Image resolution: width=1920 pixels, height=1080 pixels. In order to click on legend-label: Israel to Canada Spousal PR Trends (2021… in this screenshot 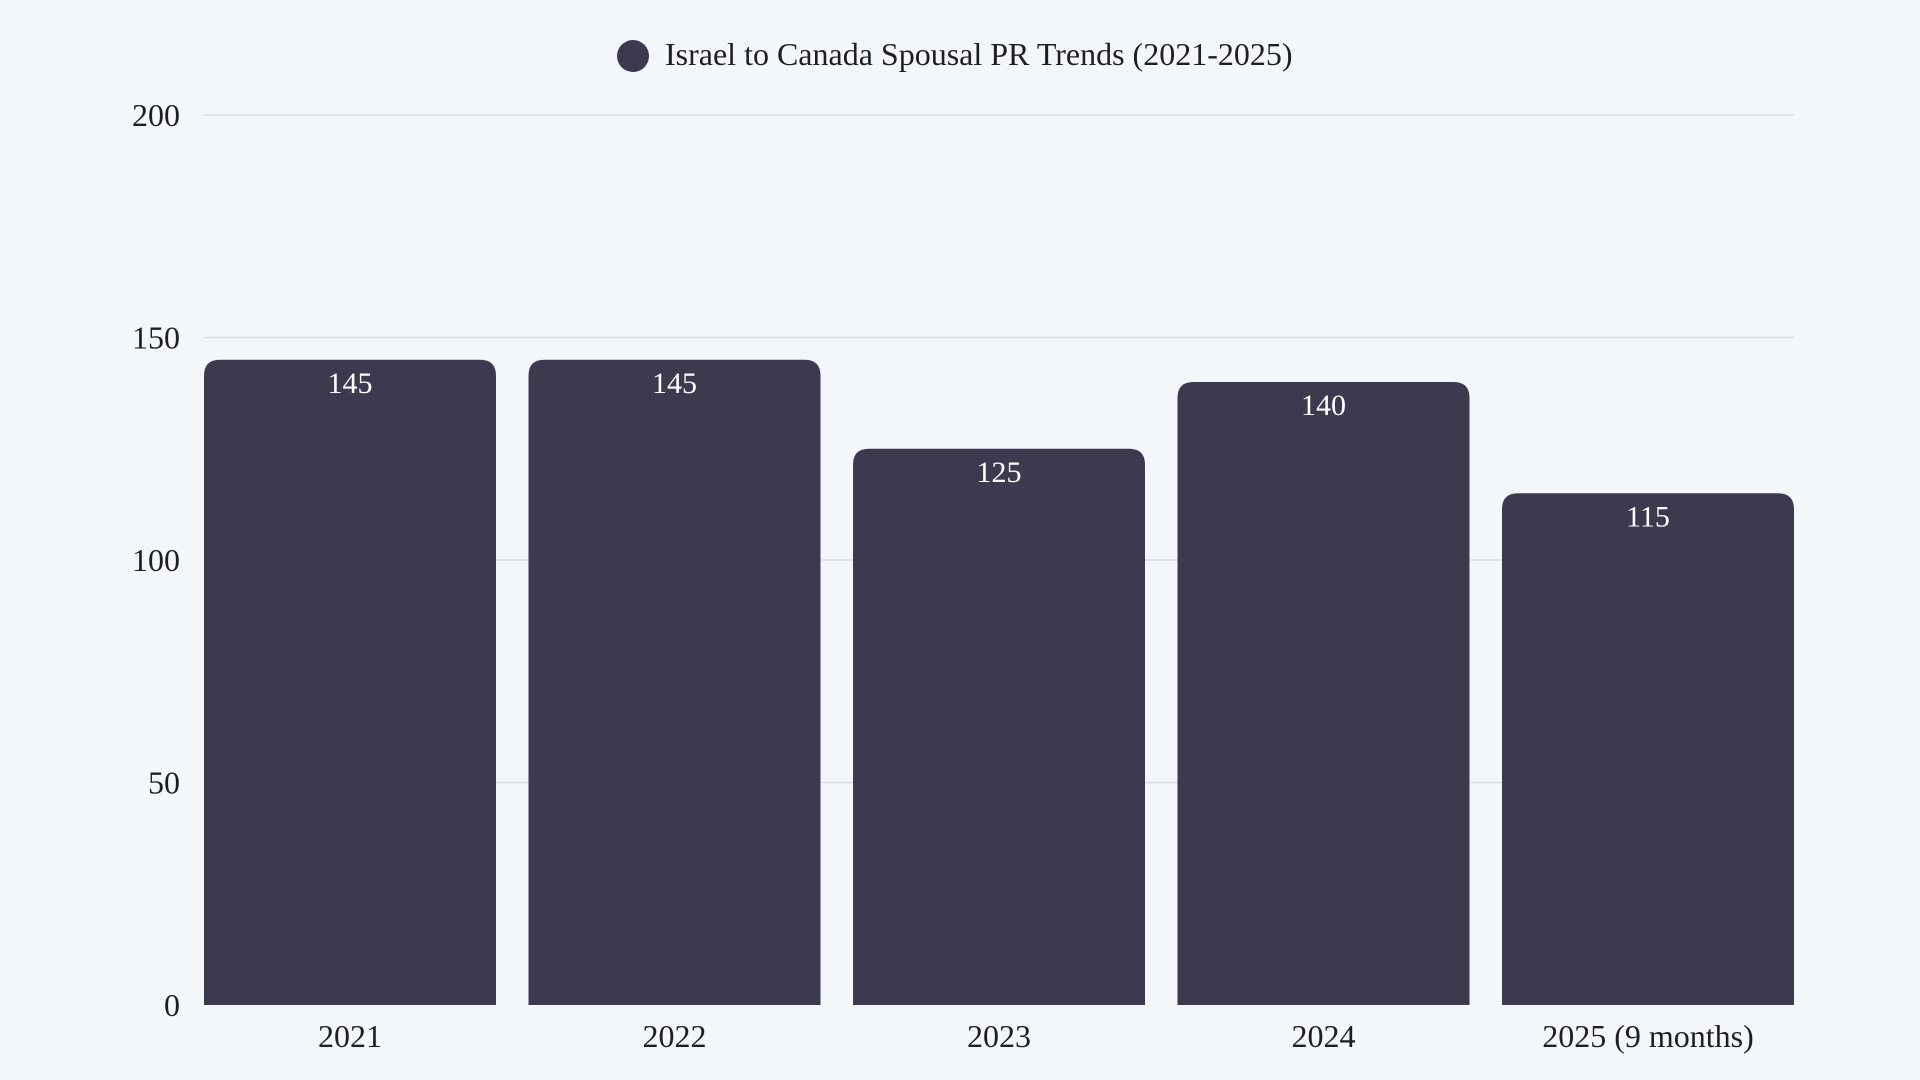, I will do `click(979, 54)`.